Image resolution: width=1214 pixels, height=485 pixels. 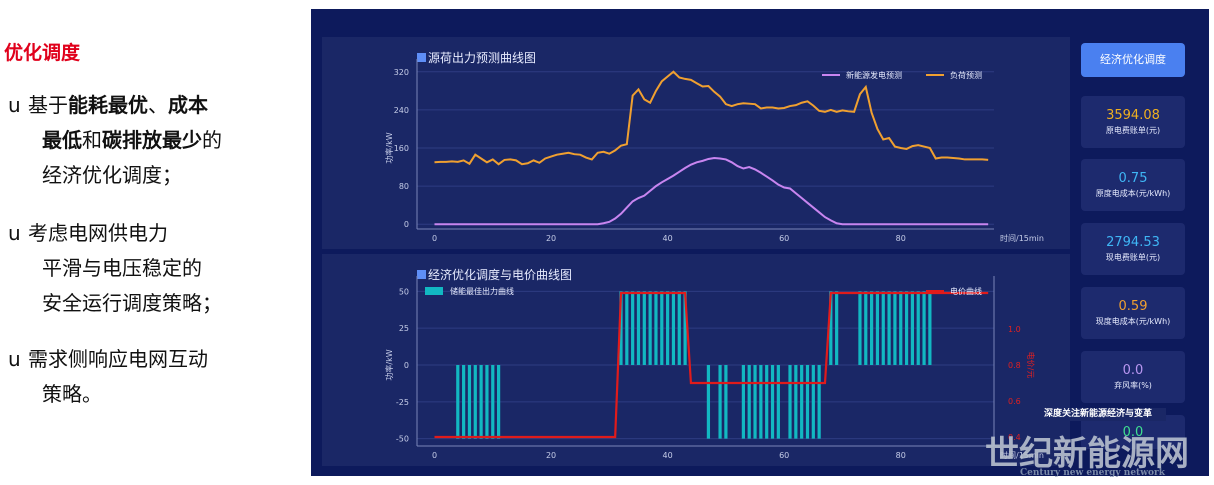 I want to click on metric-value: 0.59, so click(x=1133, y=306).